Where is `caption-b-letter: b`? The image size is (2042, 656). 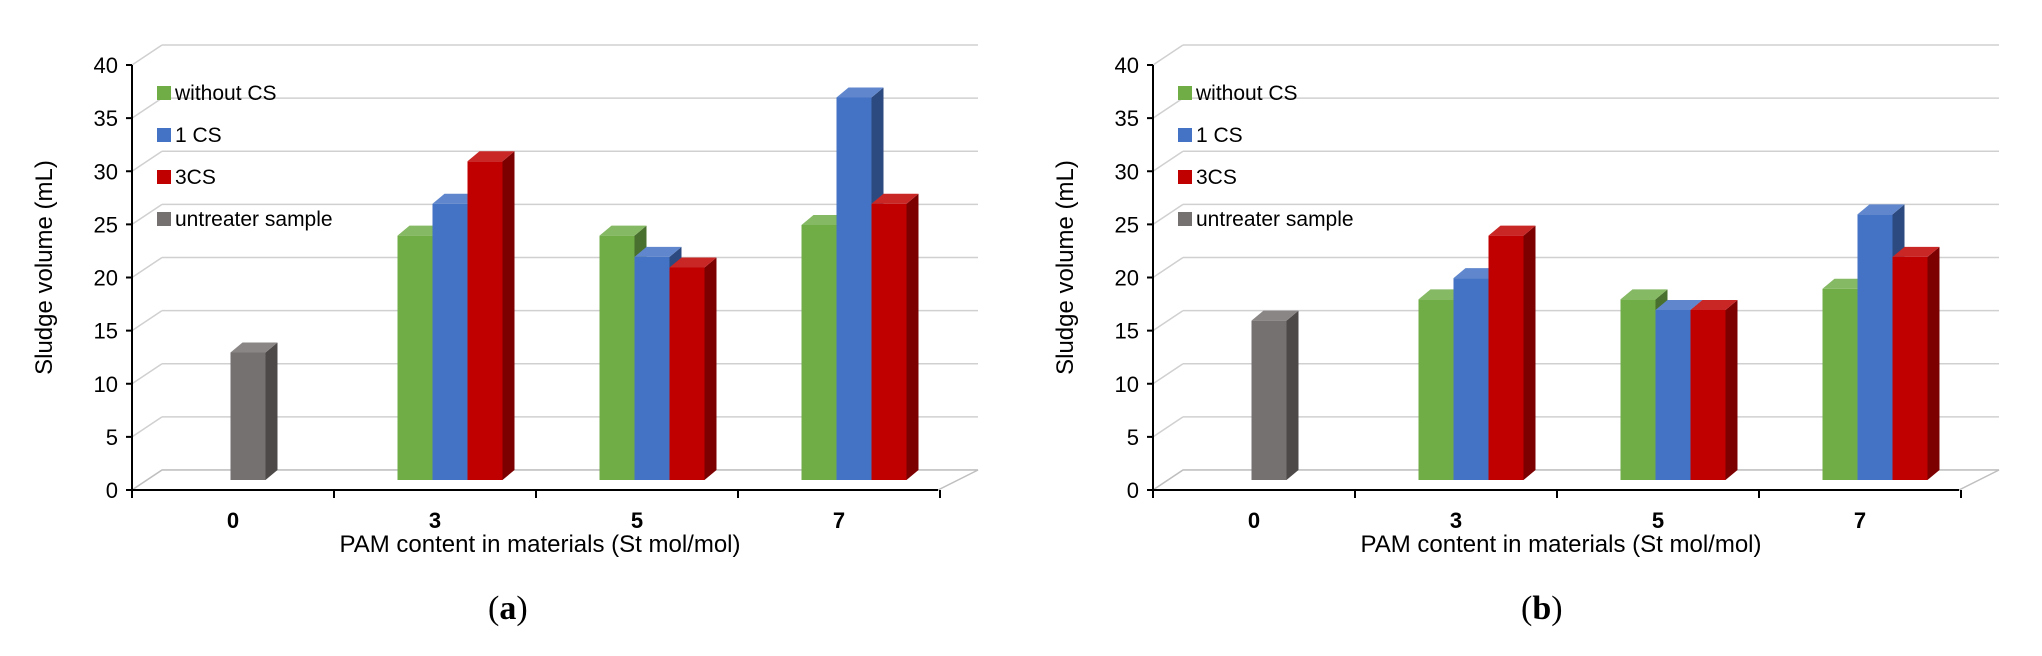
caption-b-letter: b is located at coordinates (1542, 608).